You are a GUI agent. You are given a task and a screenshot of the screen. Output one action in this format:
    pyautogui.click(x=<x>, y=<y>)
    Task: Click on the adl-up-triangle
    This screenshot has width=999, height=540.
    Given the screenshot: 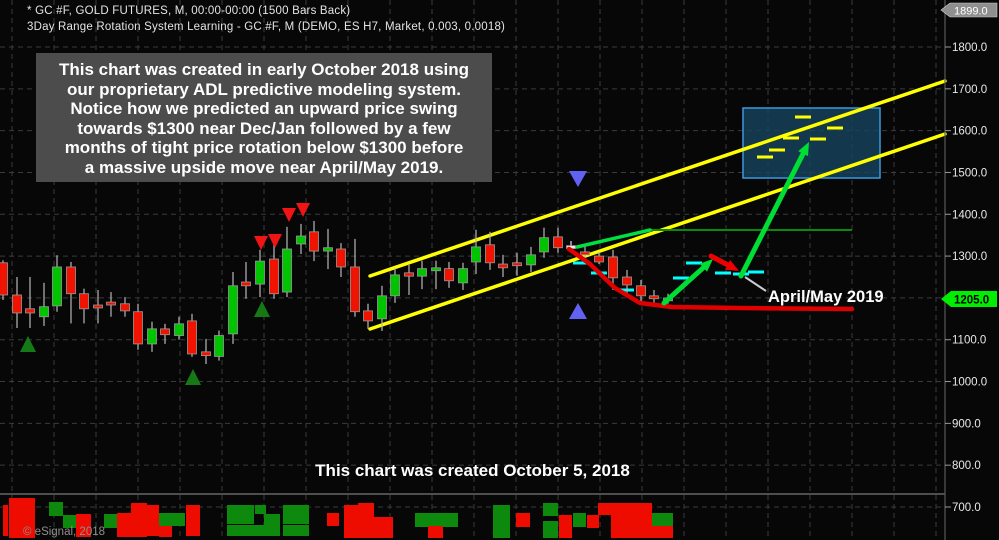 What is the action you would take?
    pyautogui.click(x=578, y=311)
    